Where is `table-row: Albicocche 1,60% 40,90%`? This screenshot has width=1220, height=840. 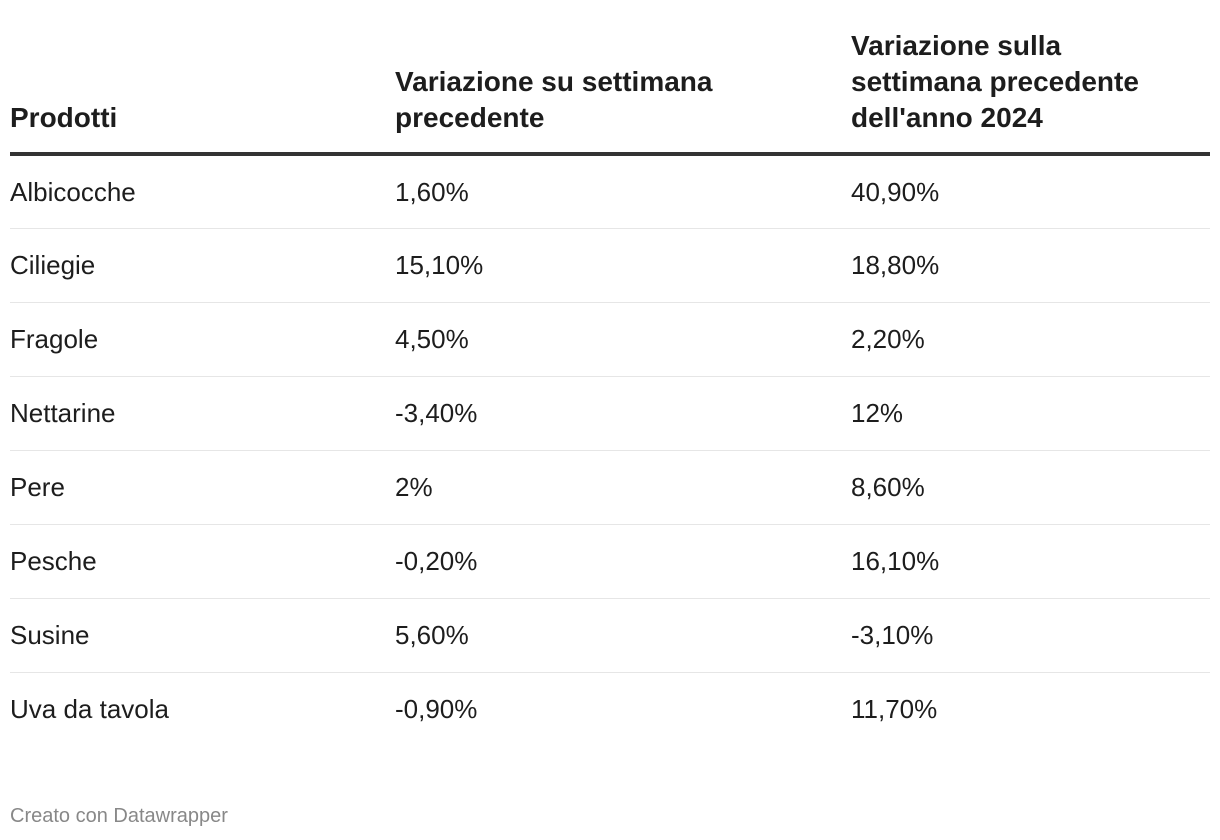
table-row: Albicocche 1,60% 40,90% is located at coordinates (610, 191).